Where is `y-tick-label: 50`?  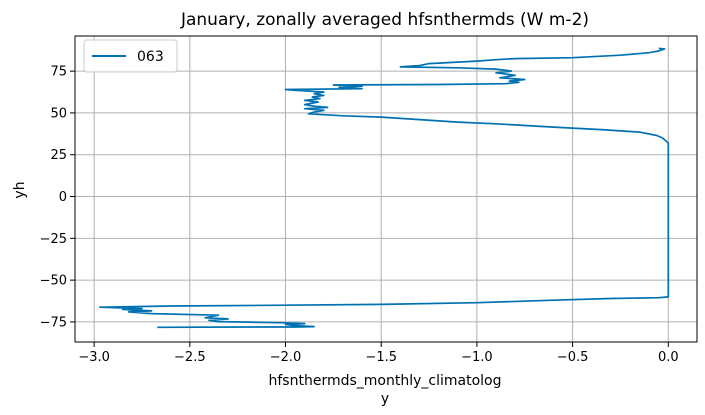
y-tick-label: 50 is located at coordinates (58, 113).